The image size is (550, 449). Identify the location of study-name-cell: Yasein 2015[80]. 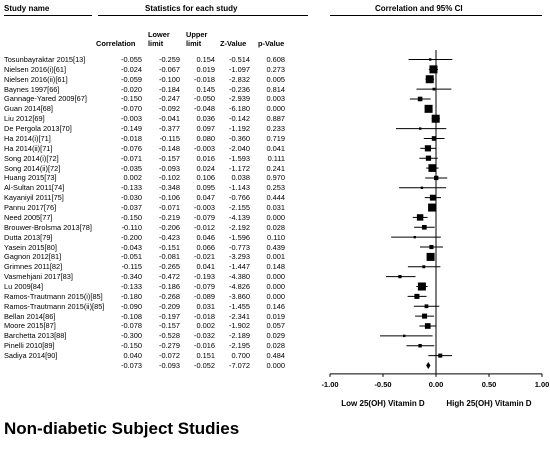
(30, 247).